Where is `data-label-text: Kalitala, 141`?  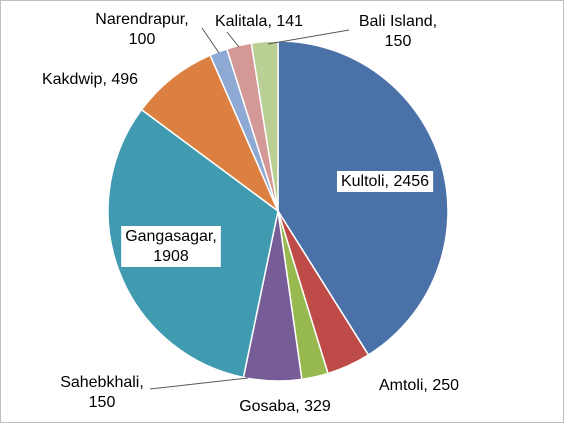
data-label-text: Kalitala, 141 is located at coordinates (259, 21).